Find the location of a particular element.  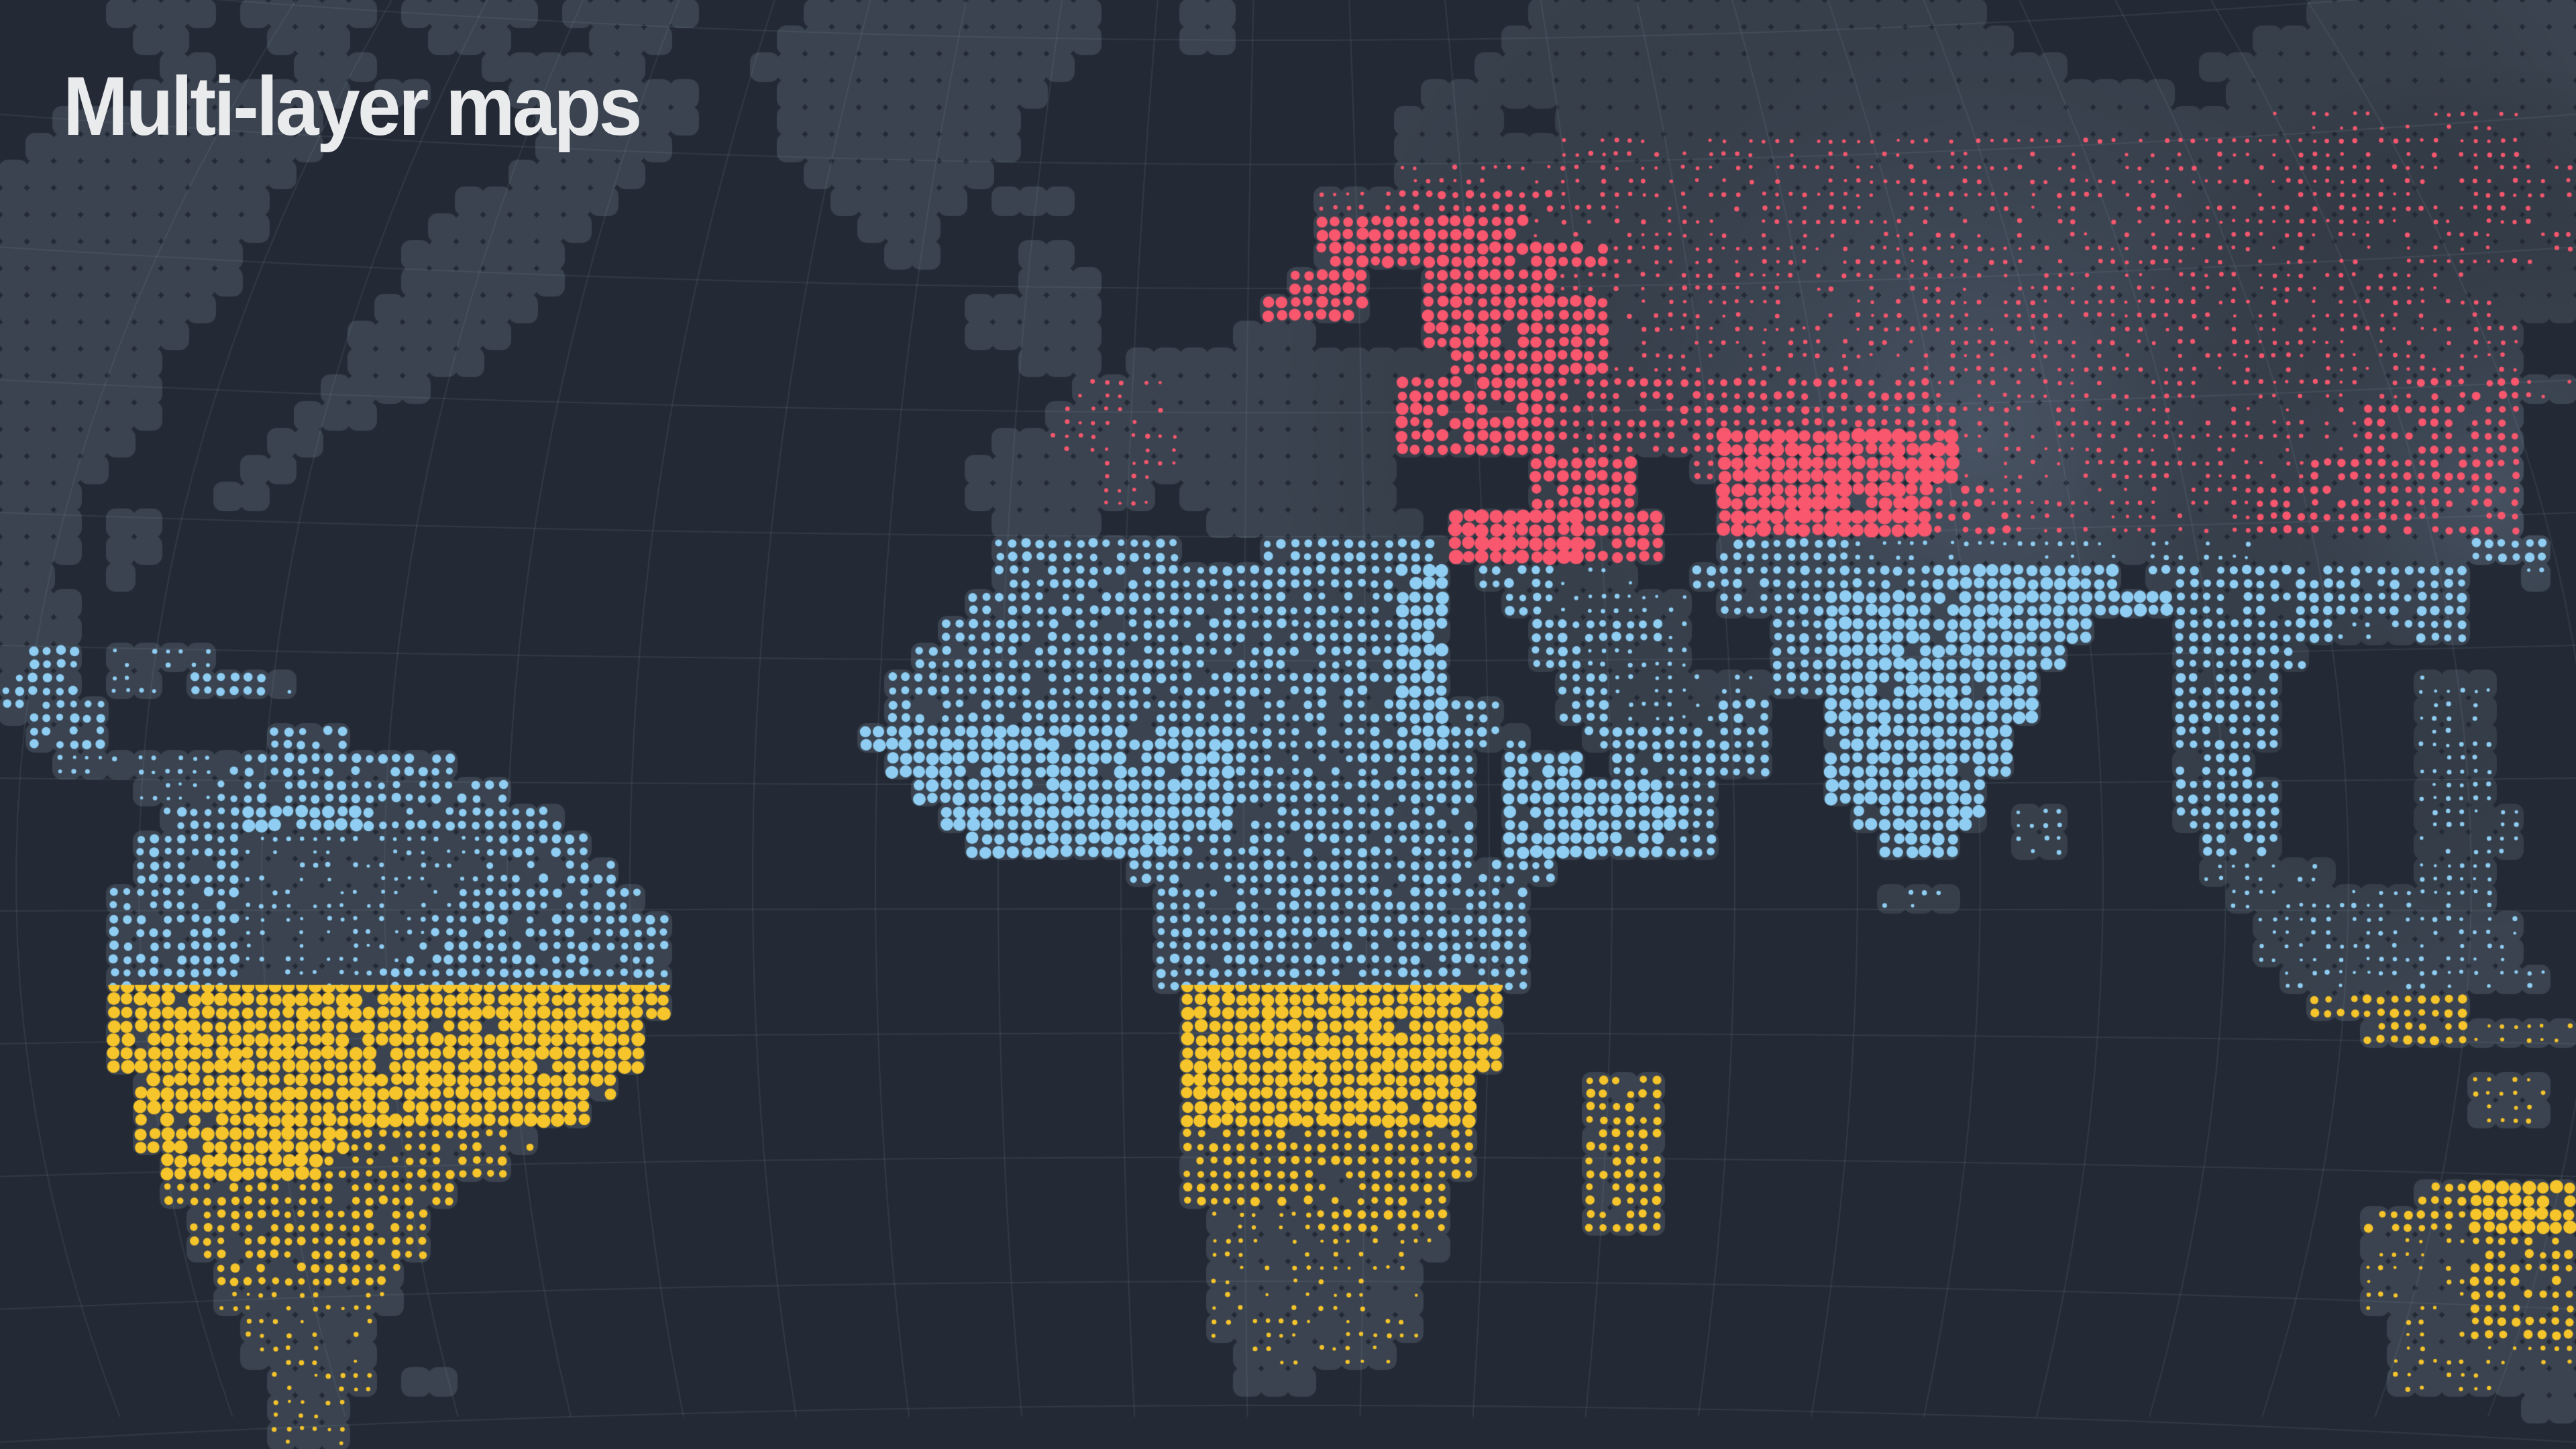

page-title: Multi-layer maps is located at coordinates (352, 106).